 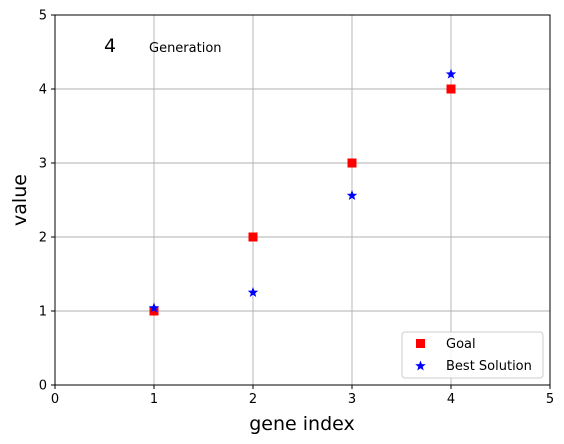 What do you see at coordinates (43, 164) in the screenshot?
I see `y-tick-label: 3` at bounding box center [43, 164].